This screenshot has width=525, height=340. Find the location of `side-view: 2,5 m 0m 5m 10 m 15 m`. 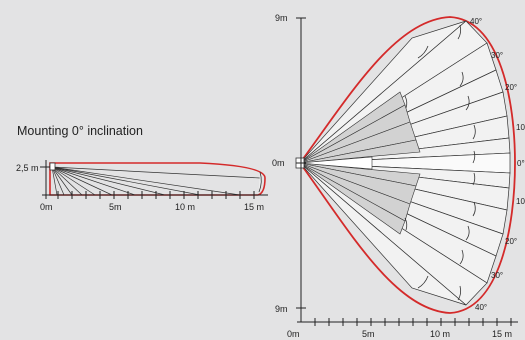

side-view: 2,5 m 0m 5m 10 m 15 m is located at coordinates (142, 186).